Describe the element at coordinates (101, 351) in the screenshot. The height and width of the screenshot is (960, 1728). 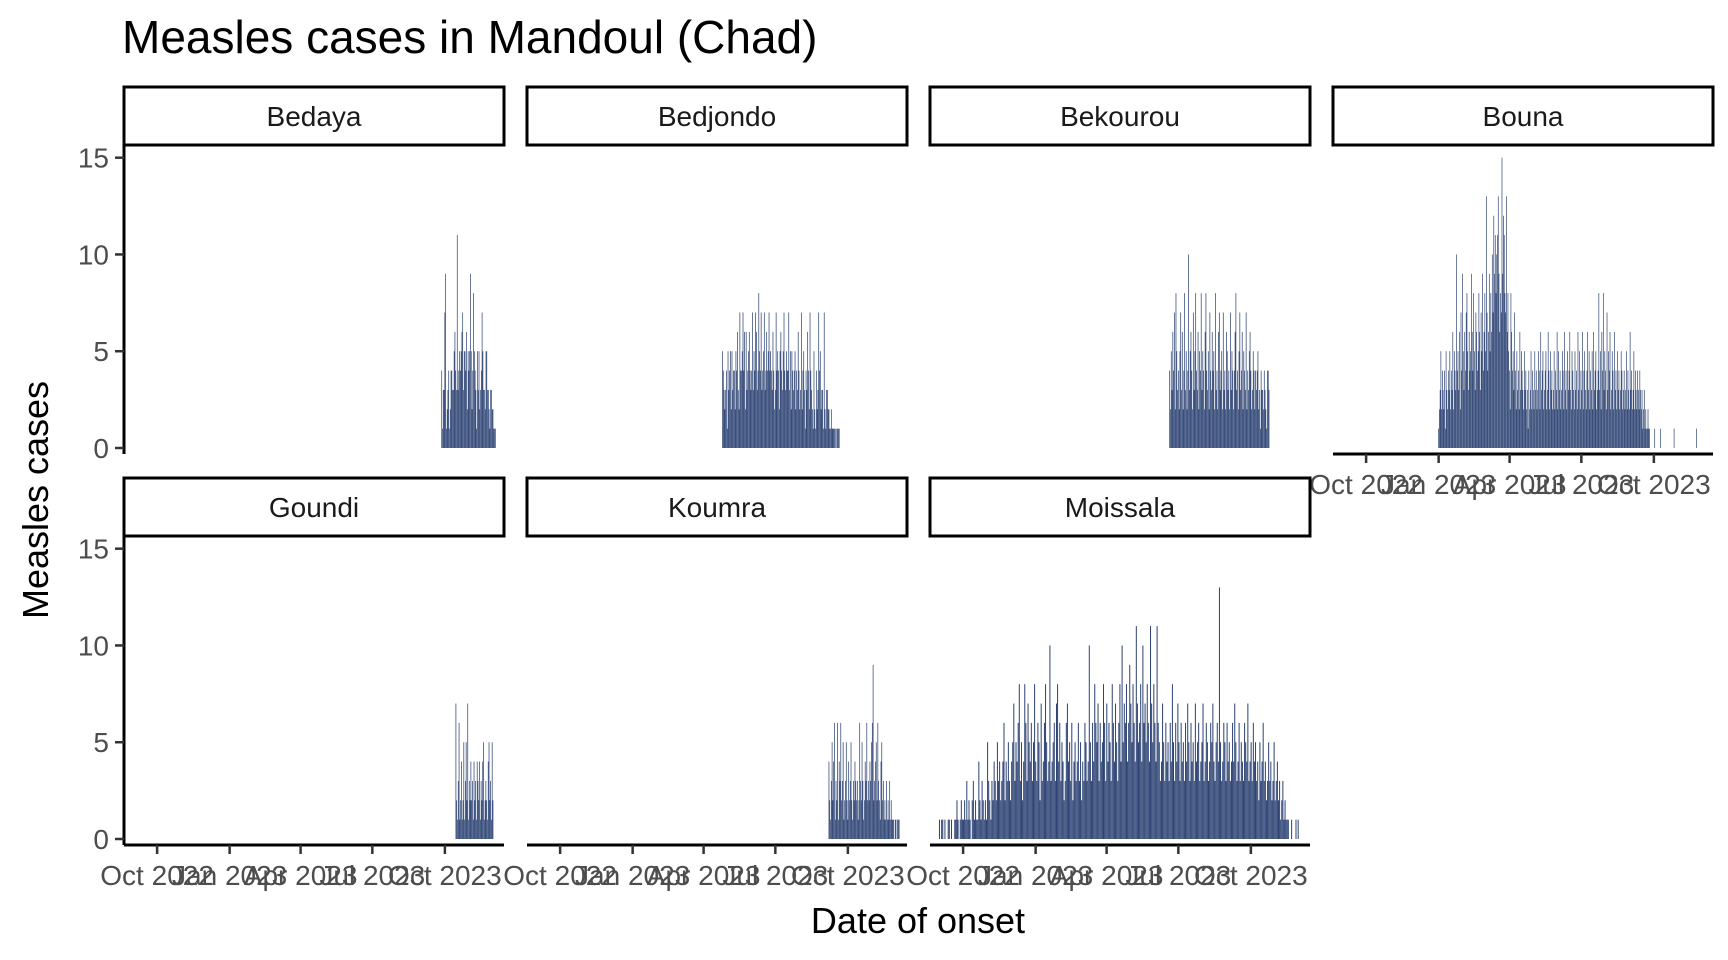
I see `y-tick-label: 5` at that location.